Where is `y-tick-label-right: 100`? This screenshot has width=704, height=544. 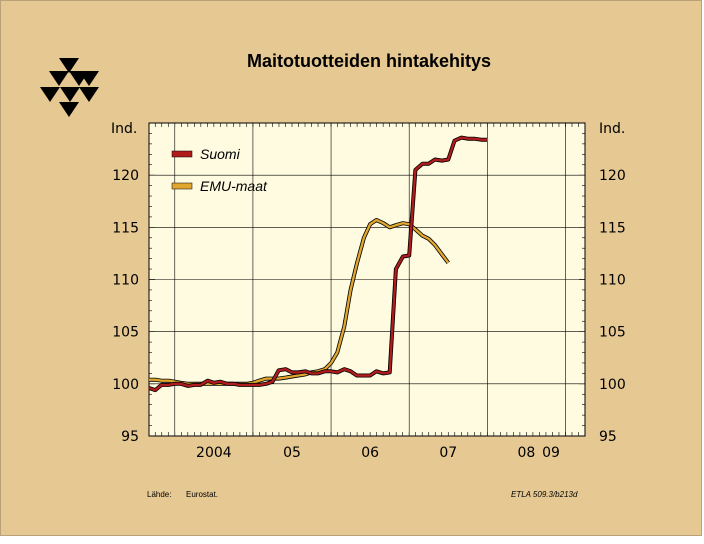 y-tick-label-right: 100 is located at coordinates (612, 385).